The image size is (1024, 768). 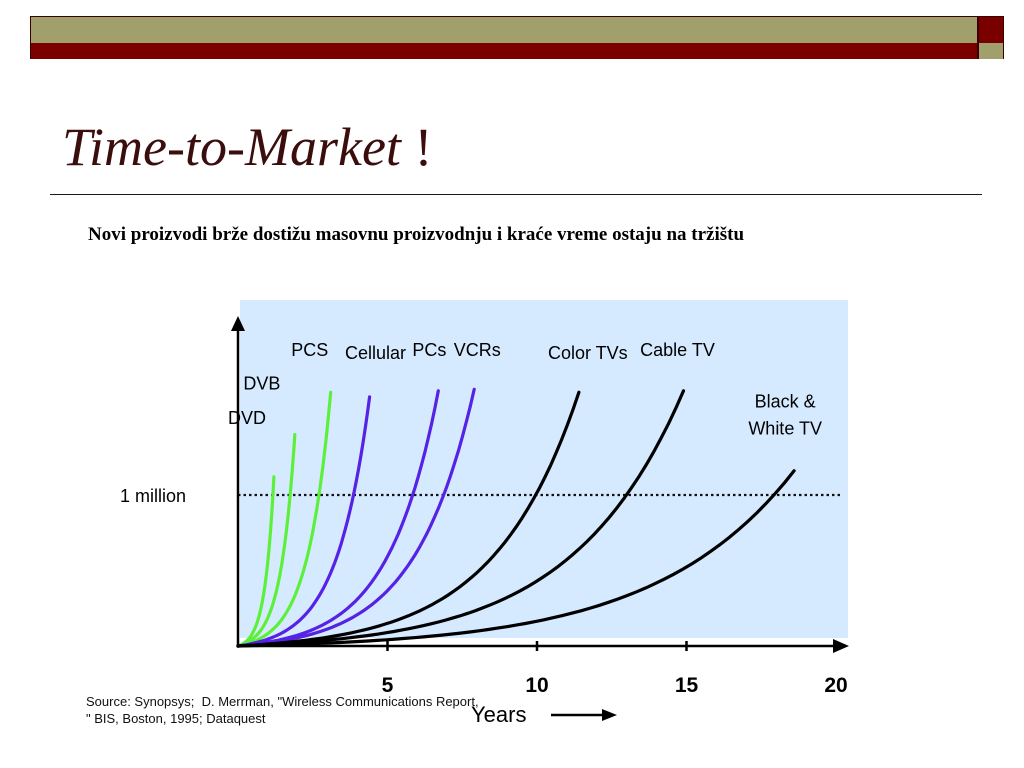 I want to click on x-axis-title: Years, so click(x=498, y=714).